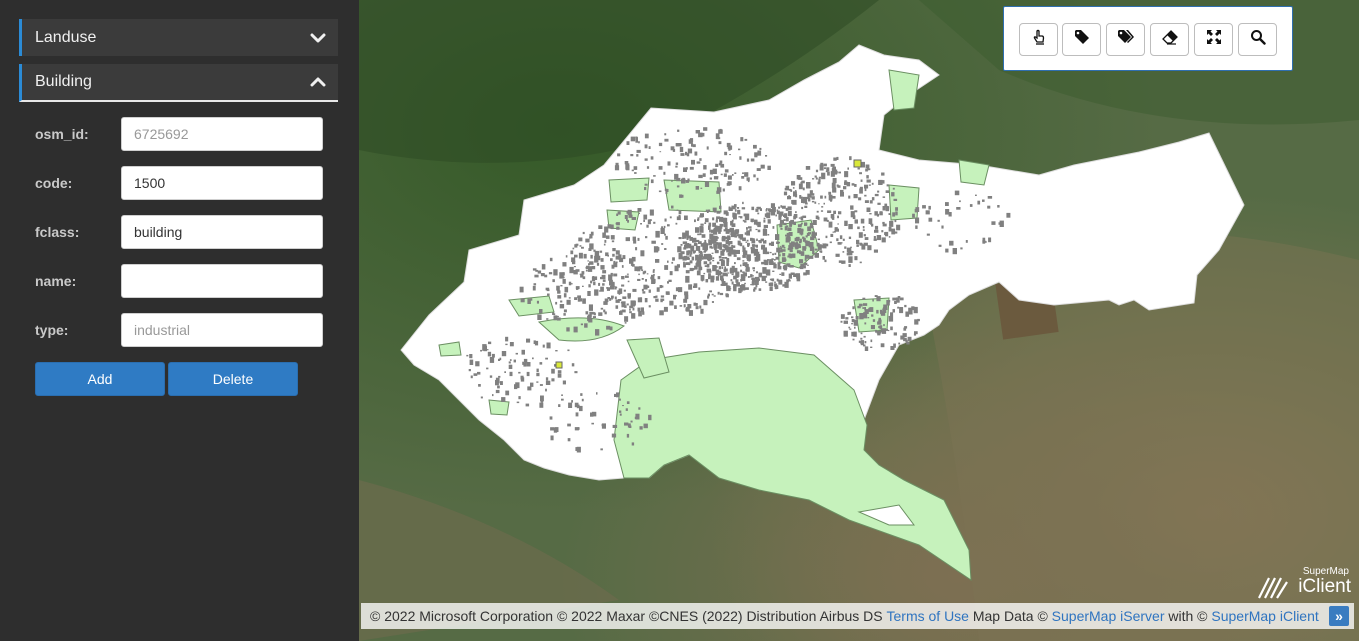 Image resolution: width=1359 pixels, height=641 pixels. Describe the element at coordinates (1265, 616) in the screenshot. I see `supermap-iclient-link: SuperMap iClient` at that location.